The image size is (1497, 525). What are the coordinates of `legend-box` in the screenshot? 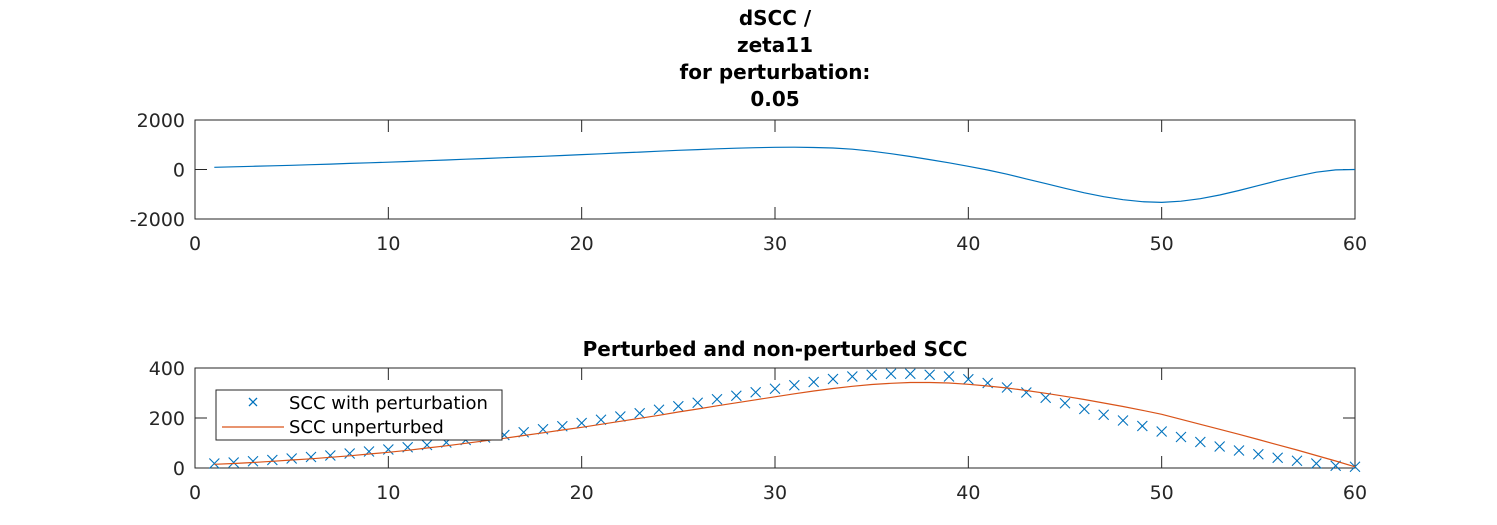 It's located at (359, 415).